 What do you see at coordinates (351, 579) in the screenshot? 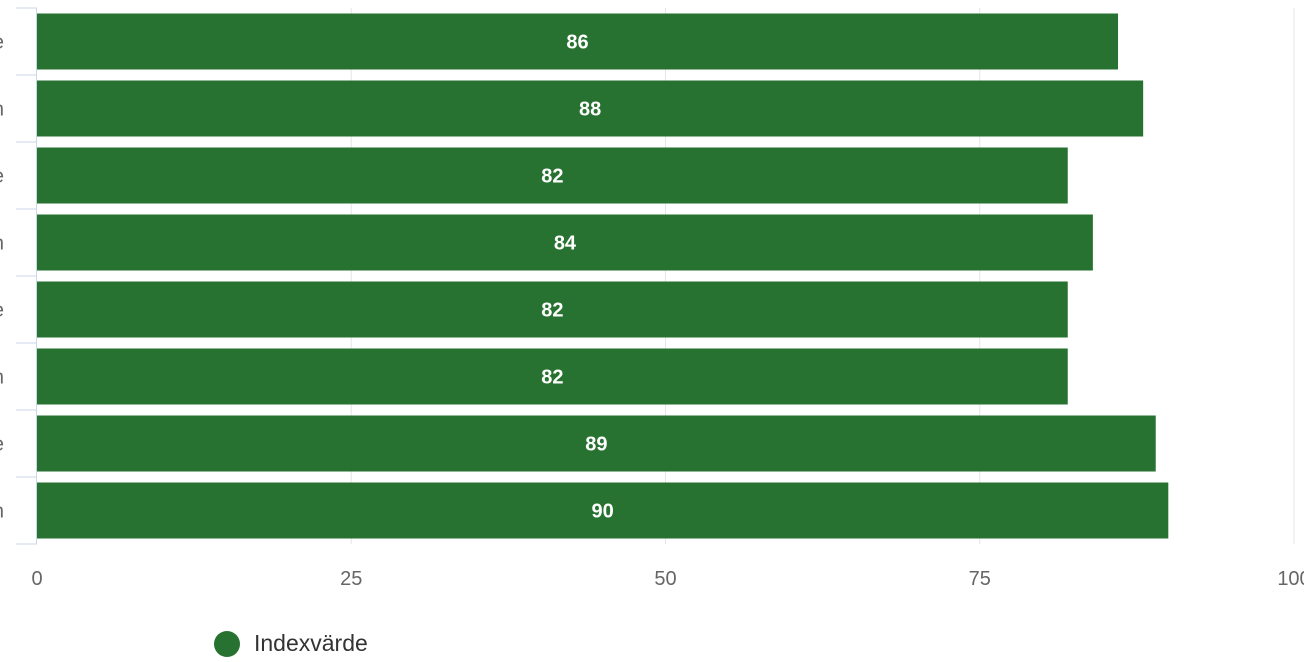
I see `x-tick-label: 25` at bounding box center [351, 579].